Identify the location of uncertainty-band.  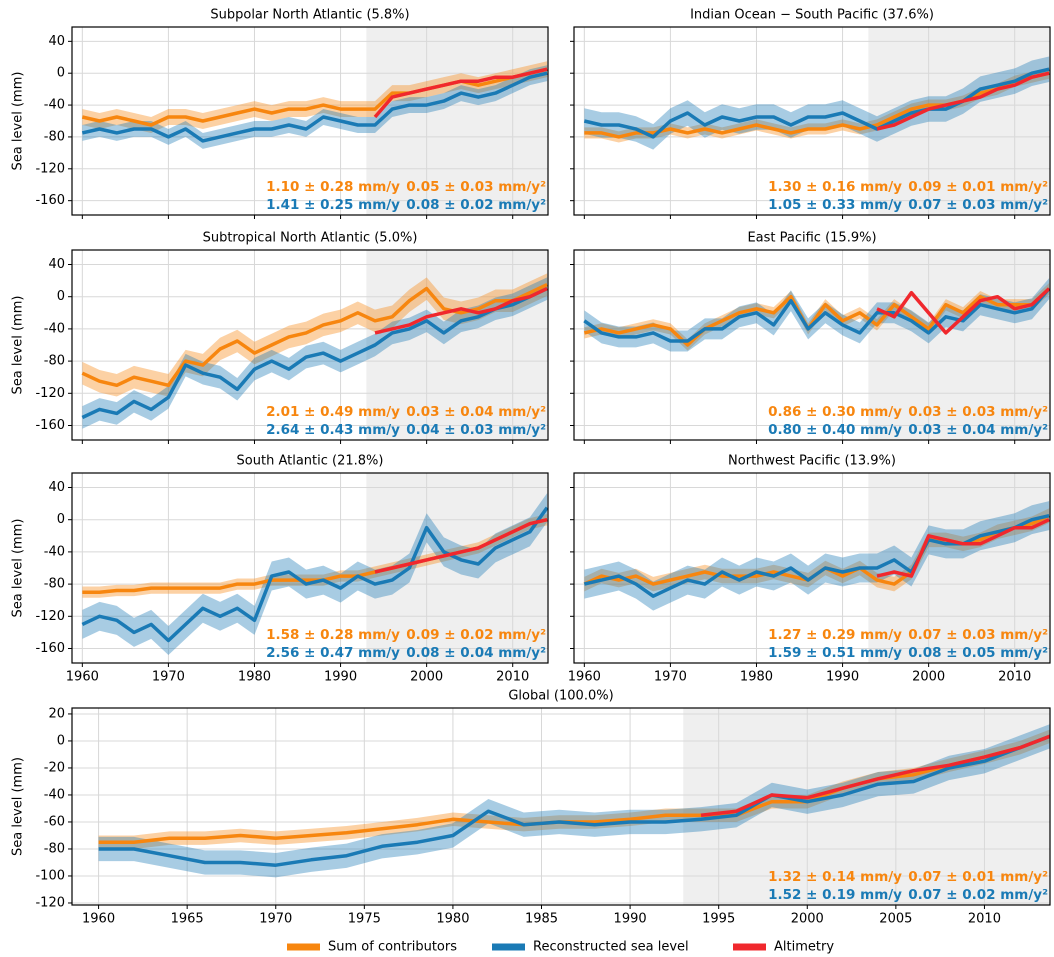
(817, 550).